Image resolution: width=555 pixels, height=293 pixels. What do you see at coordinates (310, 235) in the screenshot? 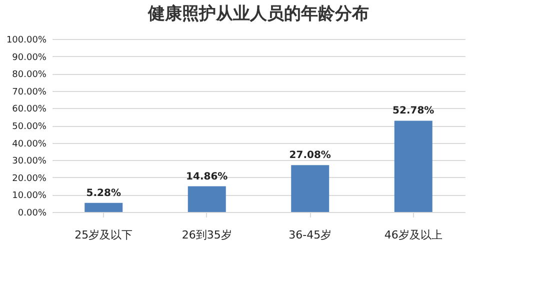
I see `x-tick-label: 36-45岁` at bounding box center [310, 235].